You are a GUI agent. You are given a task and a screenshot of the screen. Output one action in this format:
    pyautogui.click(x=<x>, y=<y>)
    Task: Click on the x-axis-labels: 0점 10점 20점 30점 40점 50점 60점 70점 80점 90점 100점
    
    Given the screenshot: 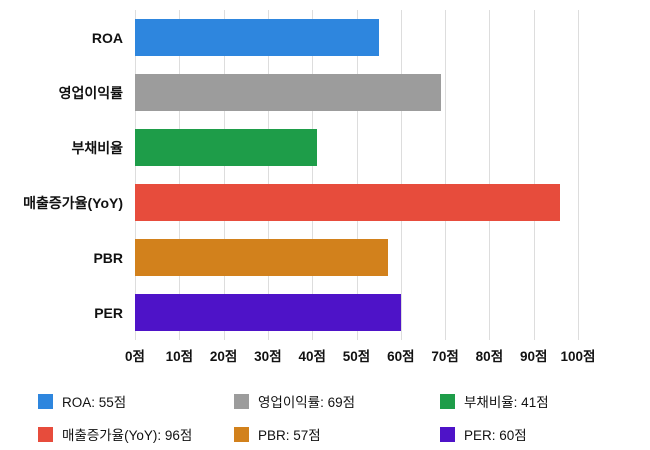 What is the action you would take?
    pyautogui.click(x=360, y=355)
    